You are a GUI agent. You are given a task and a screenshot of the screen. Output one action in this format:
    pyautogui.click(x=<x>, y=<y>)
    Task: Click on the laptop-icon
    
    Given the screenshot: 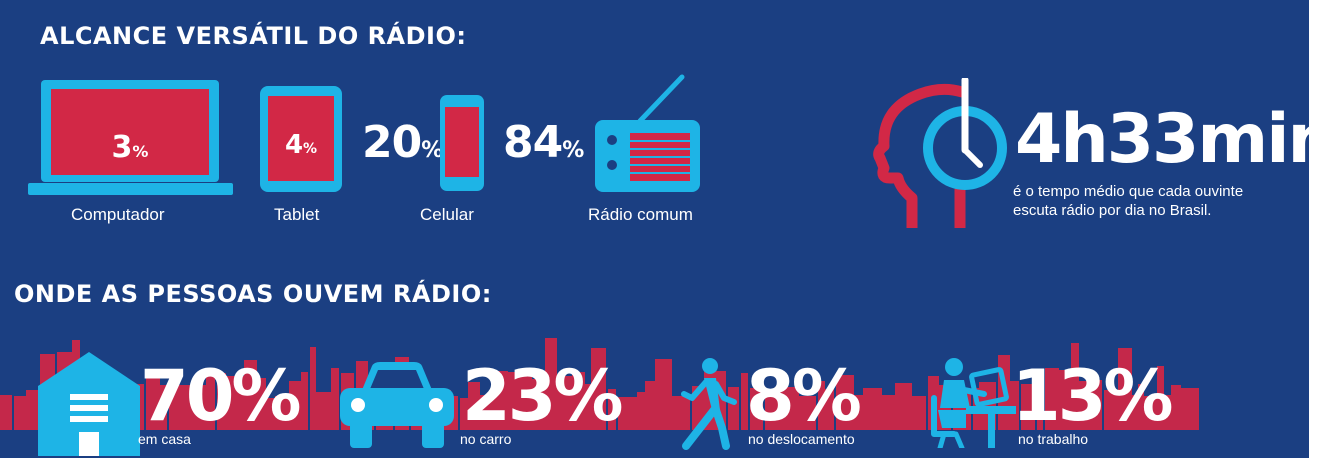 What is the action you would take?
    pyautogui.click(x=130, y=137)
    